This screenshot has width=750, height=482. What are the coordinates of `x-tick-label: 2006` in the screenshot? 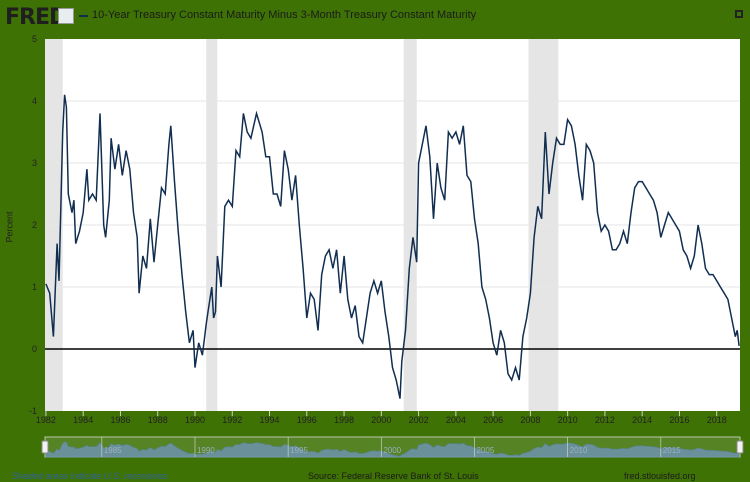 It's located at (493, 420).